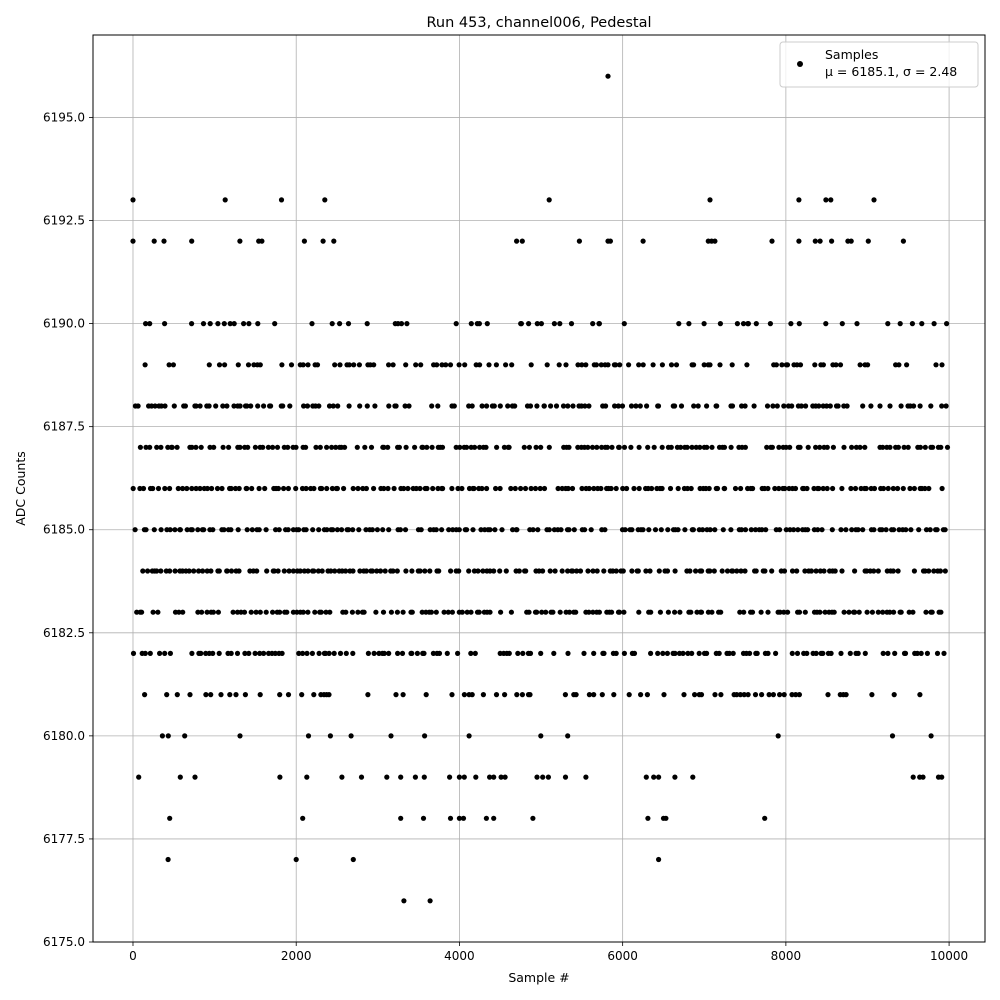 This screenshot has height=1000, width=1000. I want to click on y-tick-label: 6175.0, so click(64, 942).